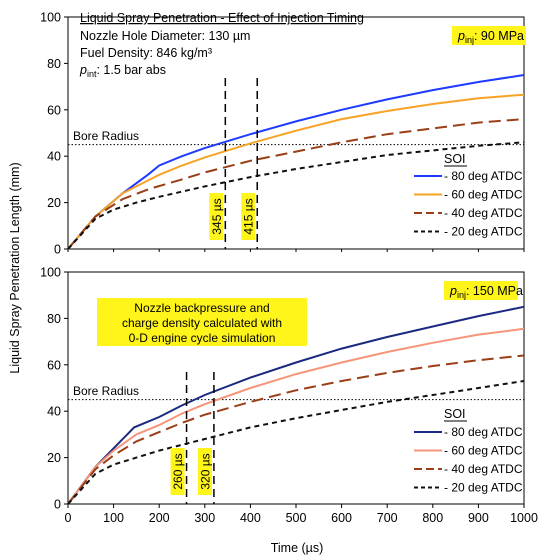 The image size is (550, 560). Describe the element at coordinates (296, 518) in the screenshot. I see `x-tick-label: 500` at that location.